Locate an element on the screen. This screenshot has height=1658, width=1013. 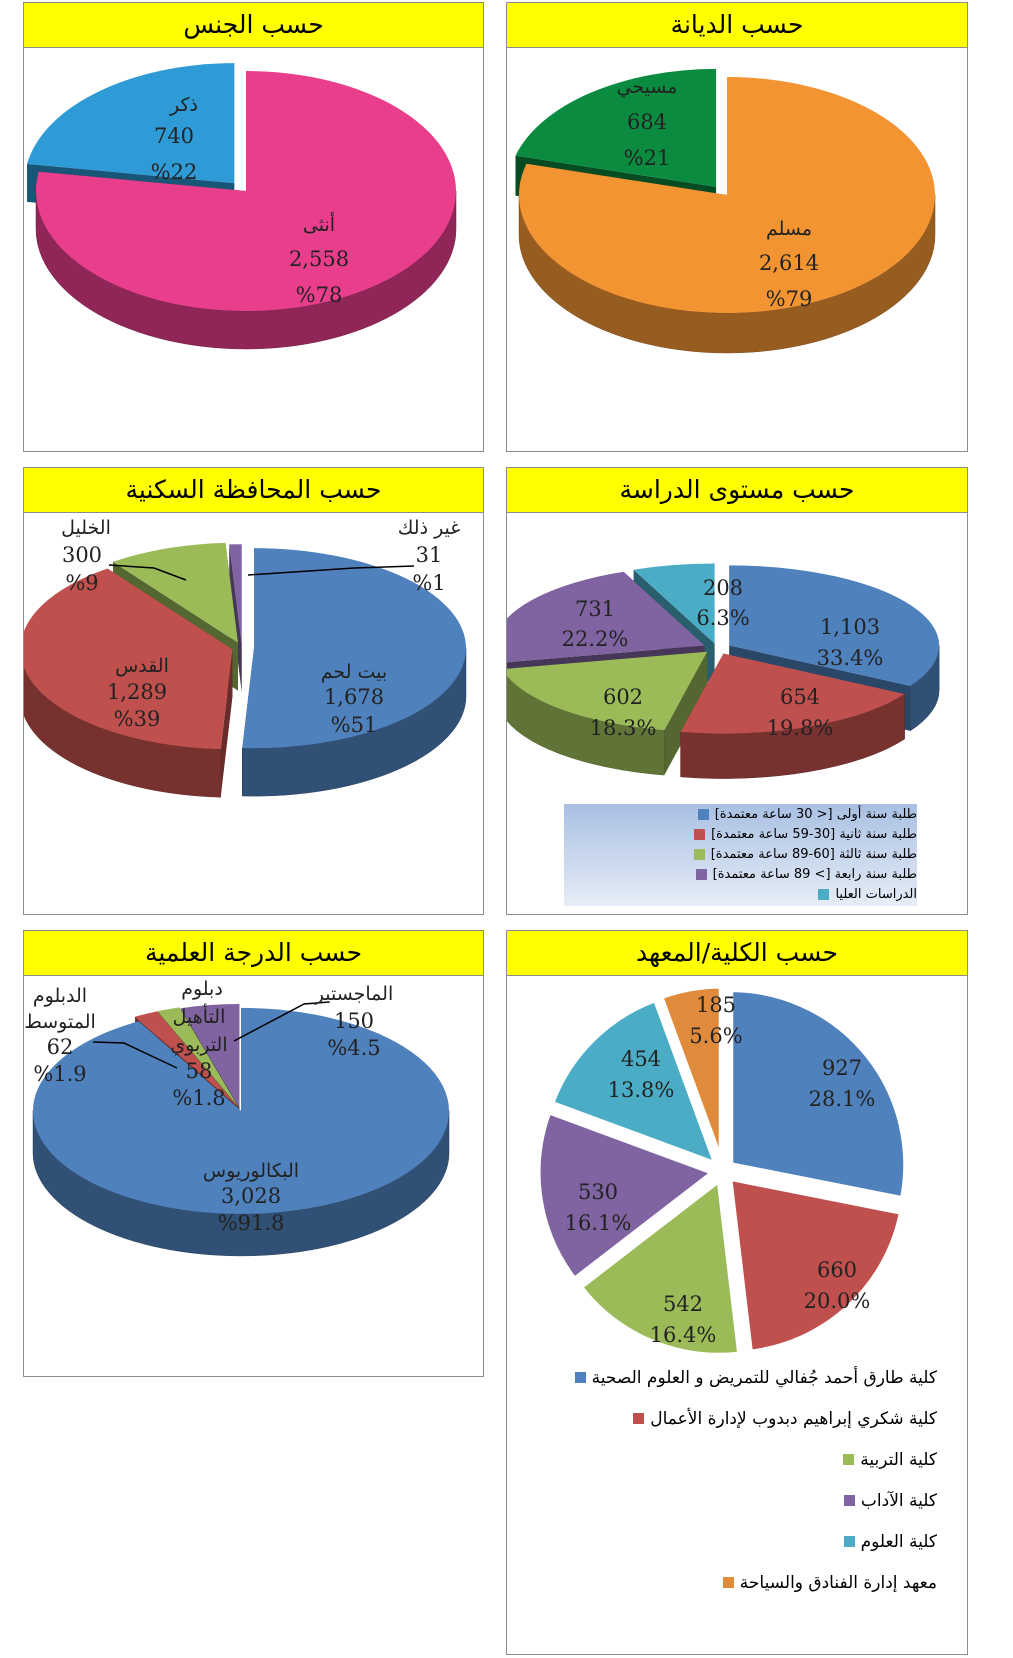
slice-label-male: ذكر is located at coordinates (183, 105).